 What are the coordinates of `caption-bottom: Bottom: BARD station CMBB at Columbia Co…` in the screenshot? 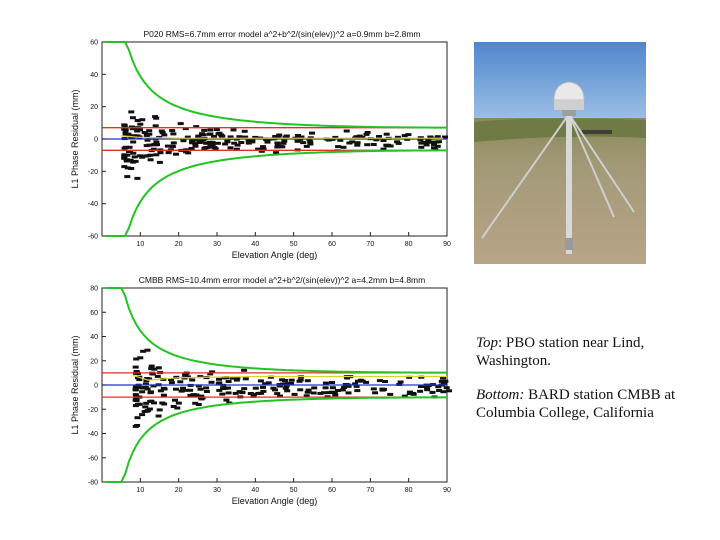 It's located at (586, 404).